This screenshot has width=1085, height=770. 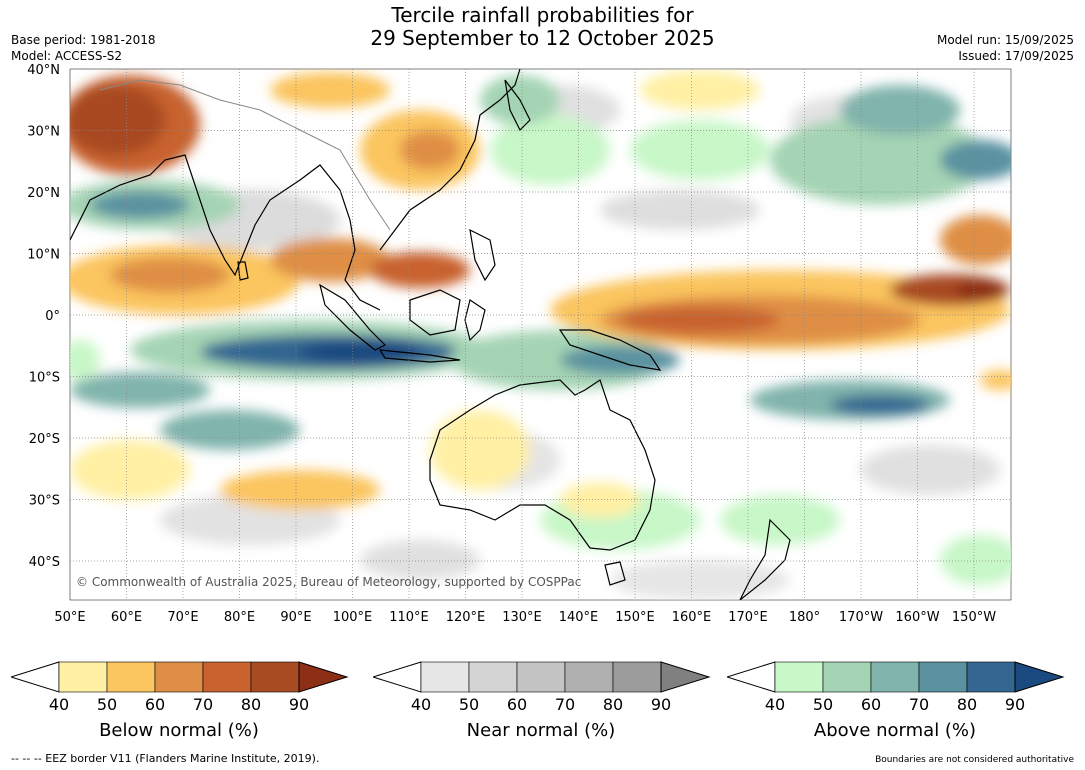 What do you see at coordinates (83, 40) in the screenshot?
I see `base-period: Base period: 1981-2018` at bounding box center [83, 40].